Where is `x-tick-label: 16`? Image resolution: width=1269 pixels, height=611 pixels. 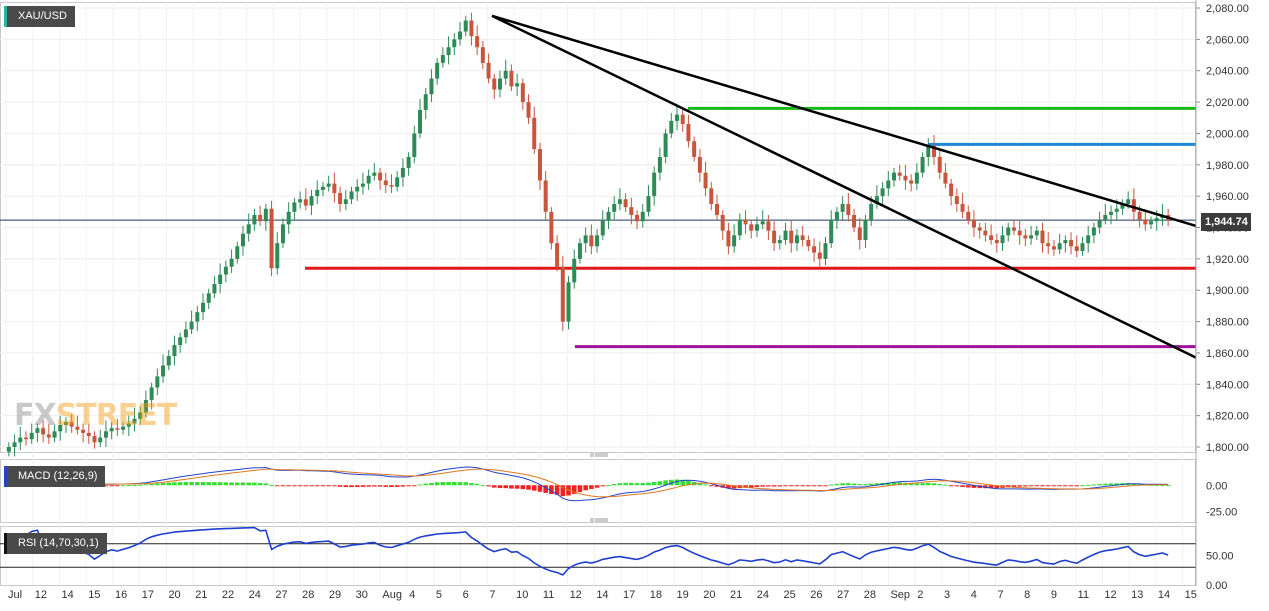 x-tick-label: 16 is located at coordinates (121, 595).